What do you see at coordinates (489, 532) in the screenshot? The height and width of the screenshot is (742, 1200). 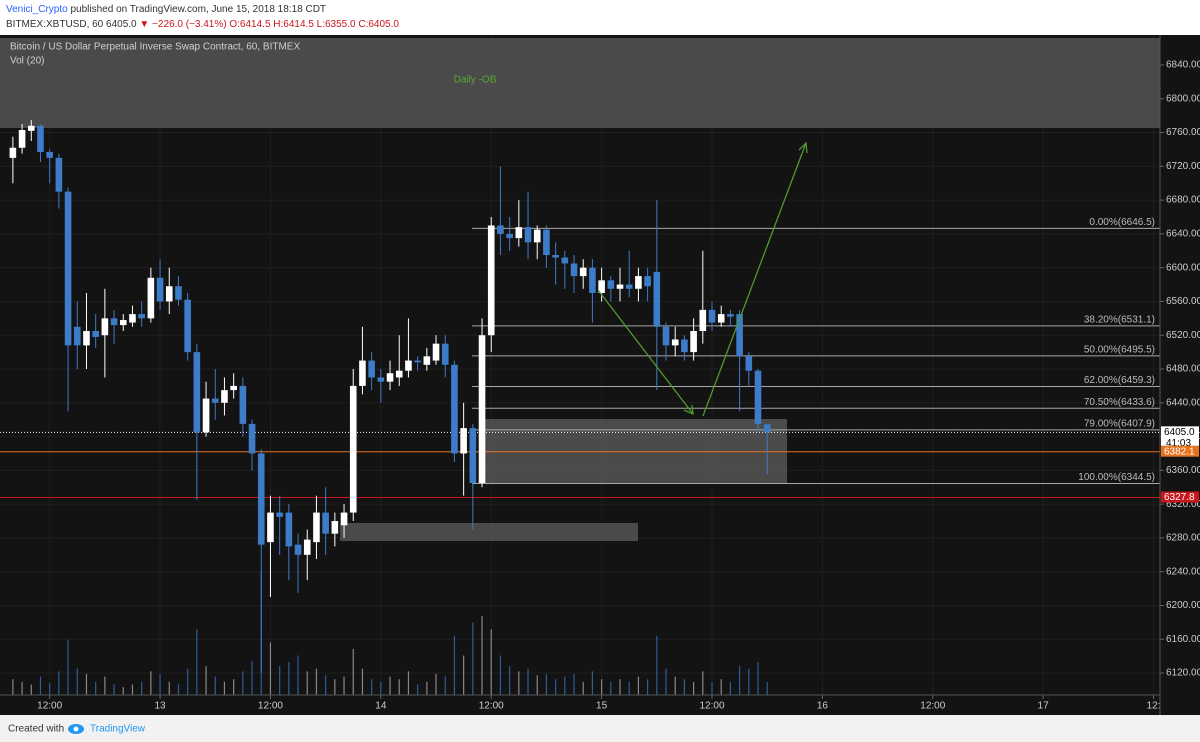 I see `demand-zone` at bounding box center [489, 532].